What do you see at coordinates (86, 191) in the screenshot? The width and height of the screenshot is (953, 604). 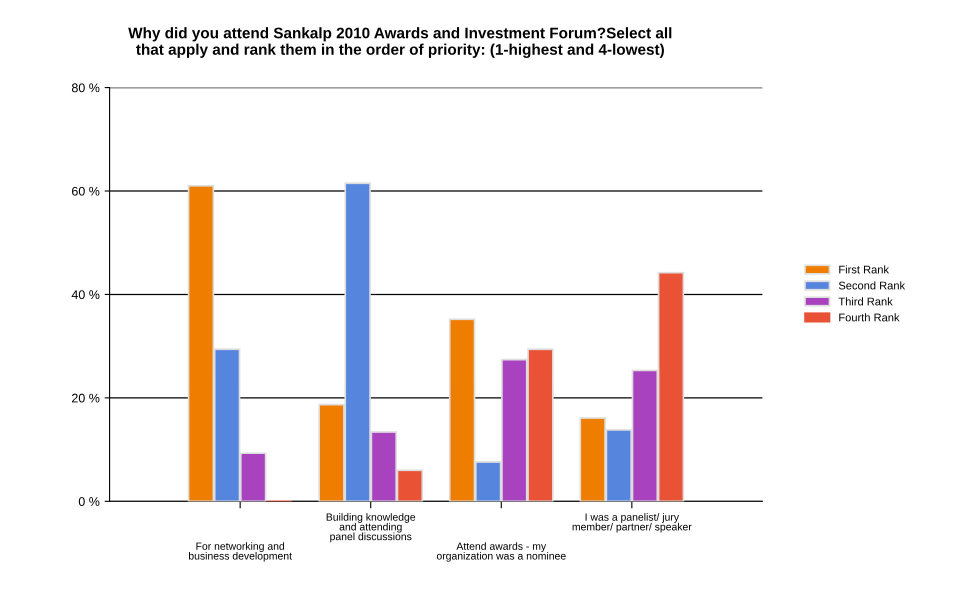 I see `y-tick-label: 60 %` at bounding box center [86, 191].